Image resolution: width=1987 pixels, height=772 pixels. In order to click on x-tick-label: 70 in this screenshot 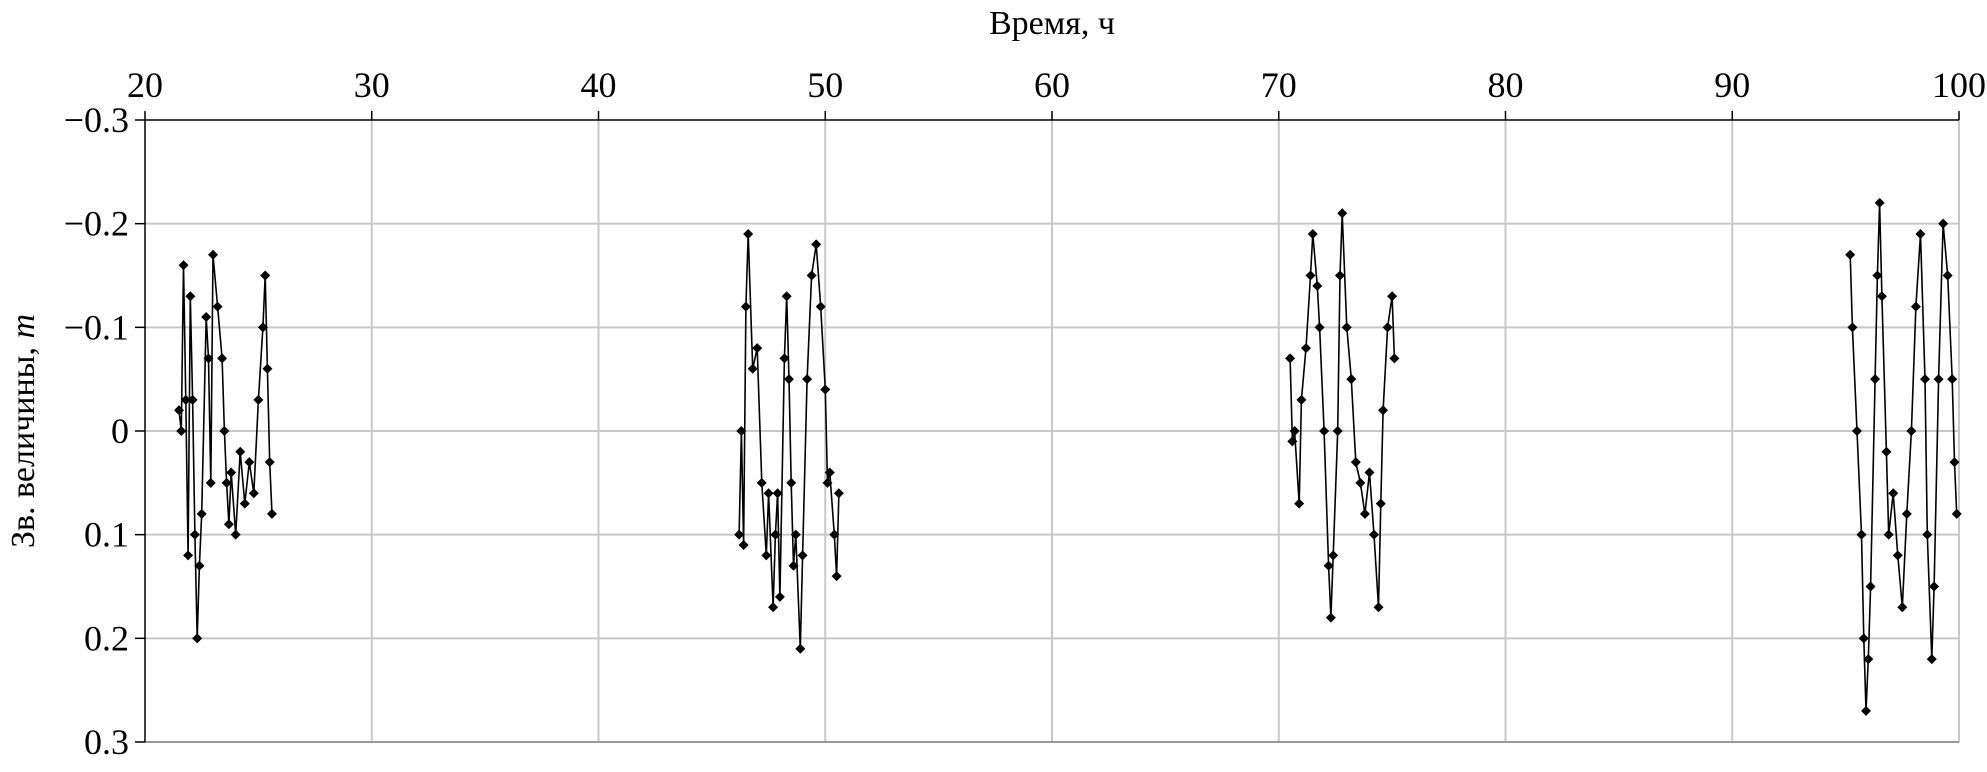, I will do `click(1279, 85)`.